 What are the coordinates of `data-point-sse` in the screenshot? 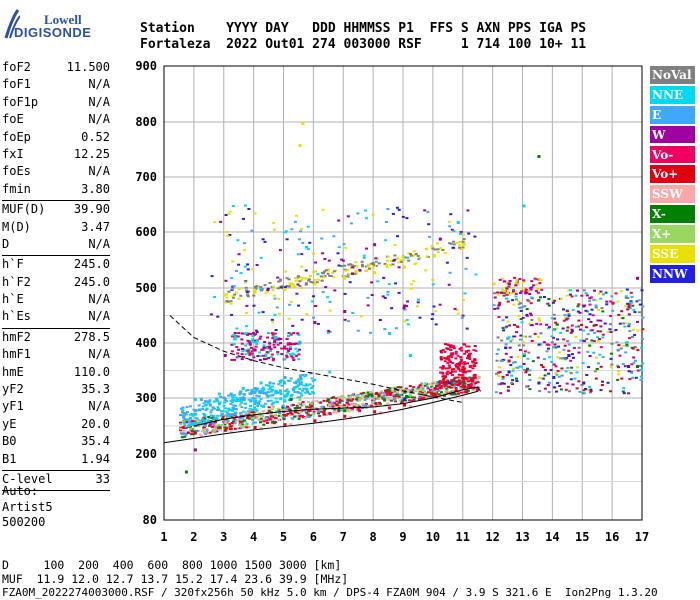 It's located at (255, 292).